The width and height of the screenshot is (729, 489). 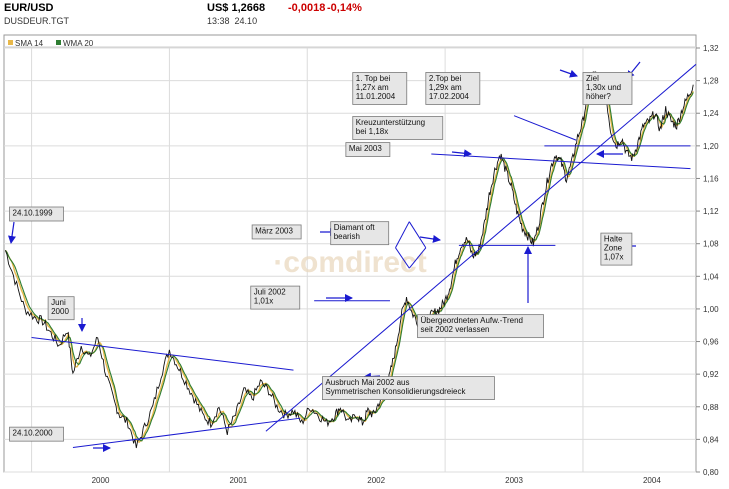 I want to click on legend-label: WMA 20, so click(x=78, y=43).